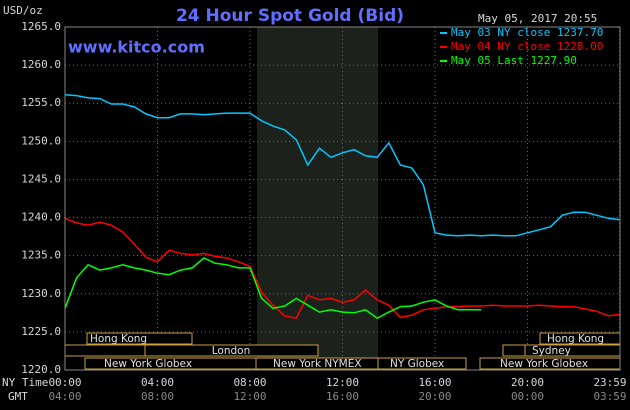  What do you see at coordinates (609, 396) in the screenshot?
I see `x2-tick-label: 03:59` at bounding box center [609, 396].